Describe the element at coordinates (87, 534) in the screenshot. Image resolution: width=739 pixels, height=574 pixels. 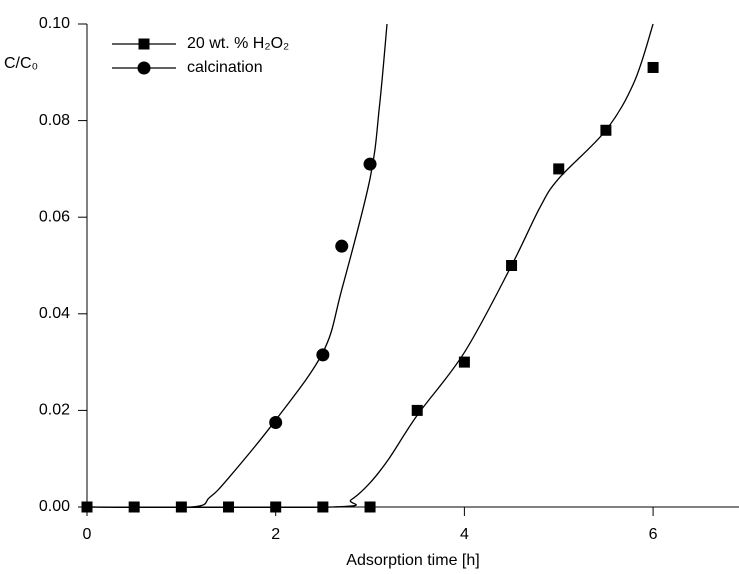
I see `x-tick-label: 0` at that location.